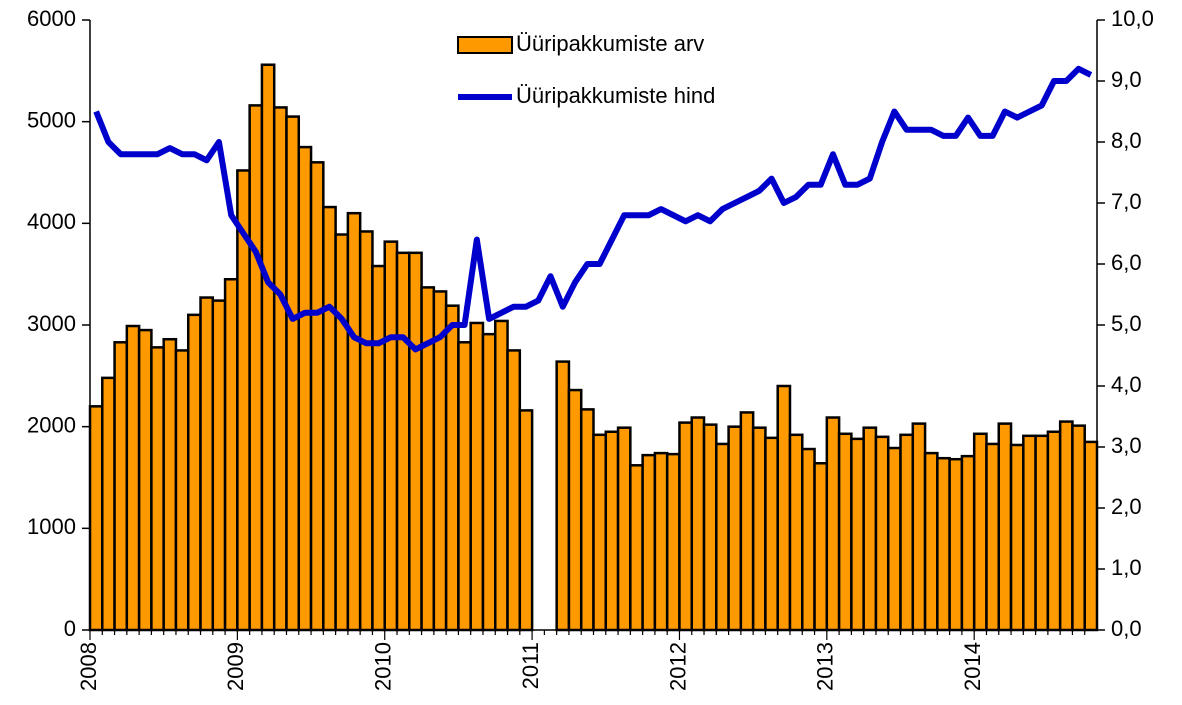 The image size is (1182, 705). Describe the element at coordinates (677, 666) in the screenshot. I see `x-tick-label: 2012` at that location.